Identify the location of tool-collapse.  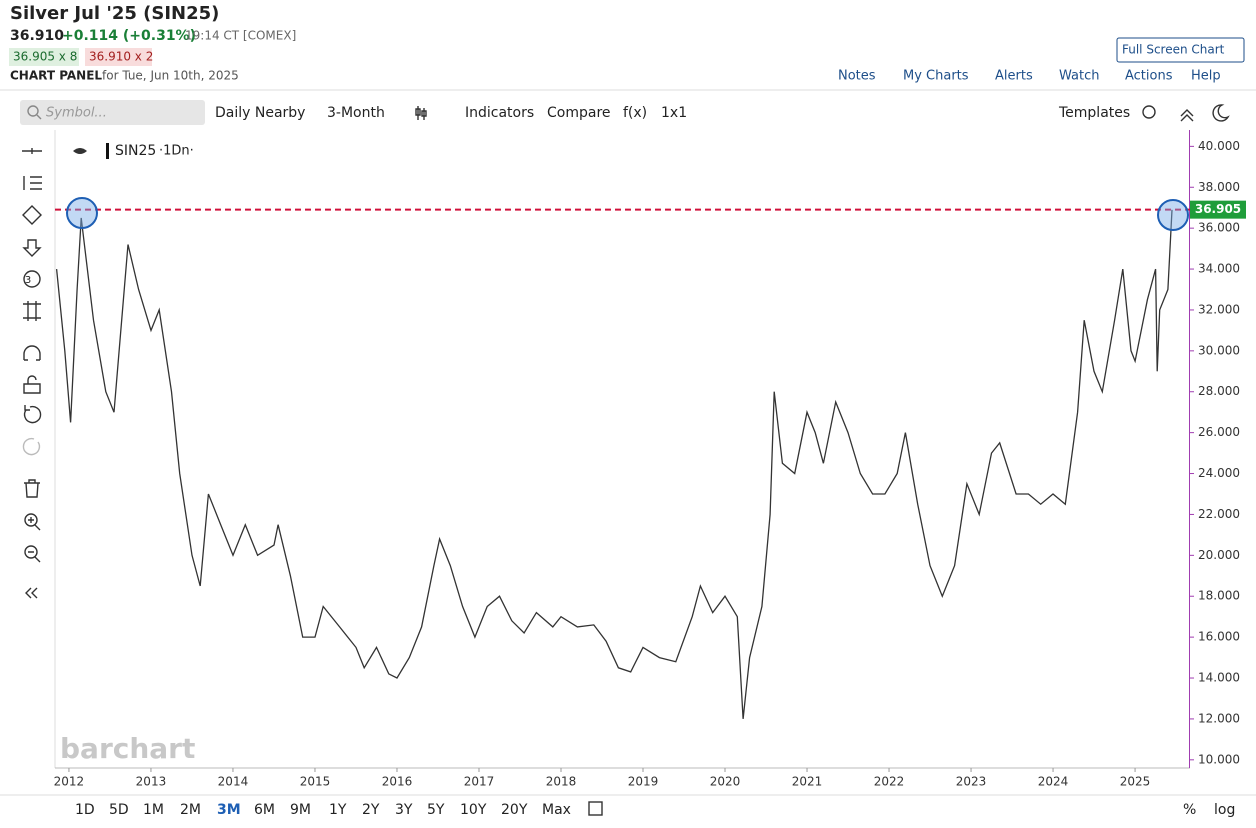
(31, 593).